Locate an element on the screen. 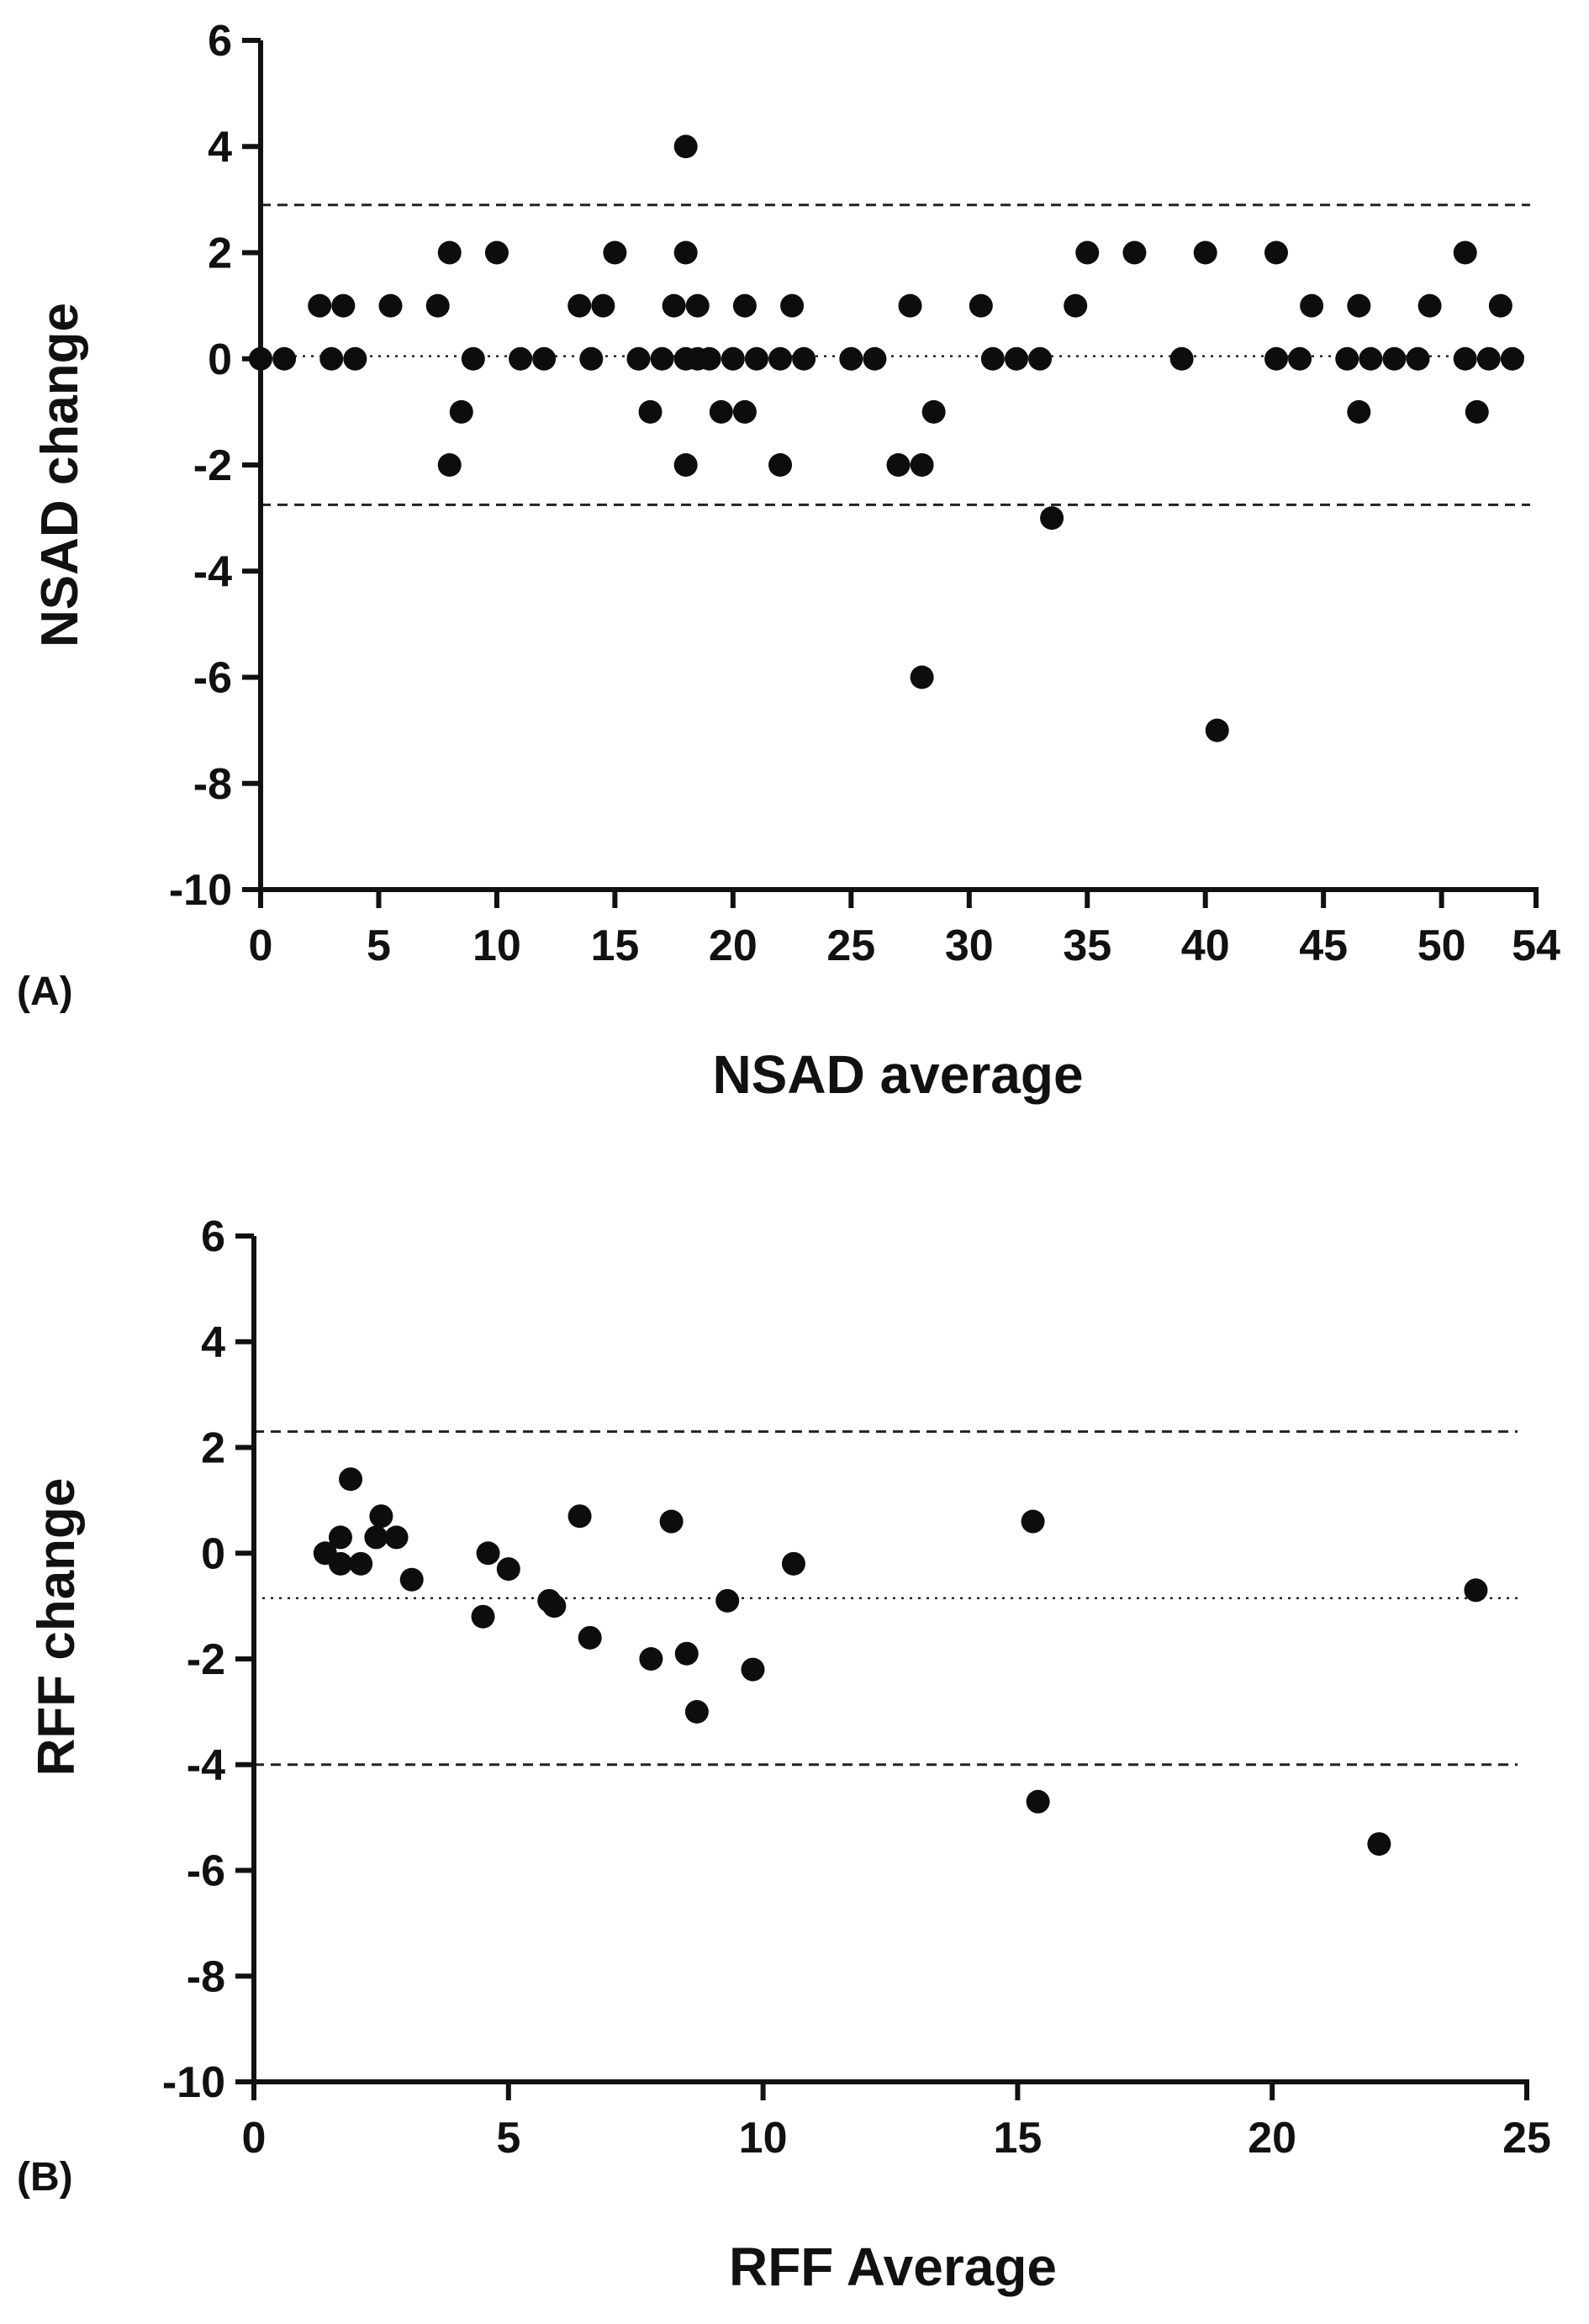  panel-b-x-axis-label: RFF Average is located at coordinates (893, 2267).